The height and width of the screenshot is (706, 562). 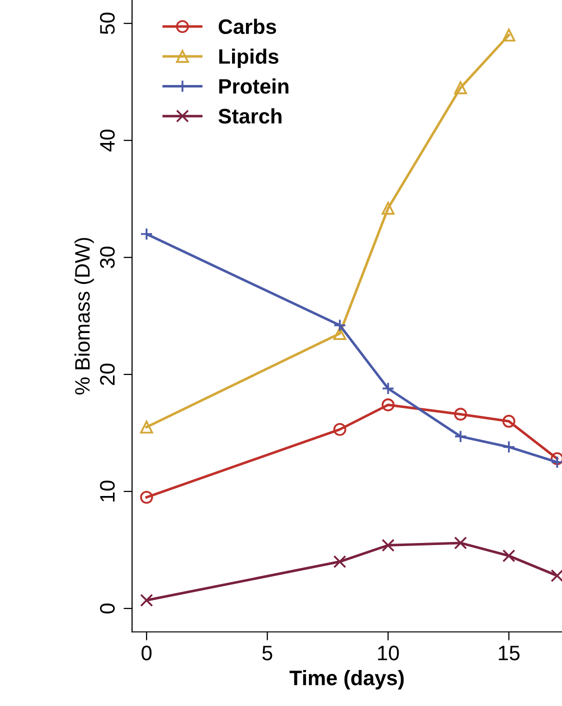 I want to click on y-tick-label: 40, so click(x=107, y=141).